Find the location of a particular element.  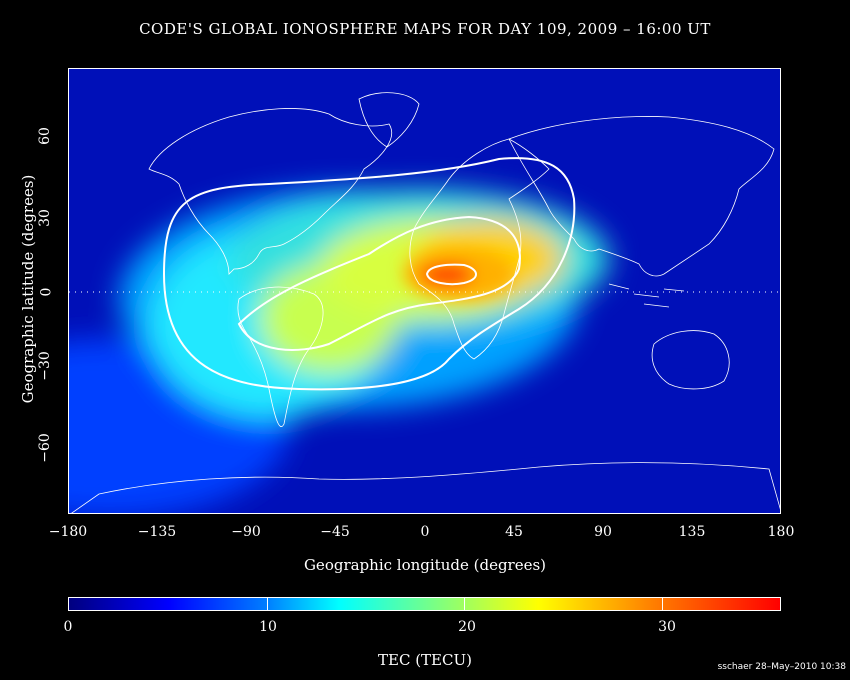

x-tick-label: −45 is located at coordinates (335, 532).